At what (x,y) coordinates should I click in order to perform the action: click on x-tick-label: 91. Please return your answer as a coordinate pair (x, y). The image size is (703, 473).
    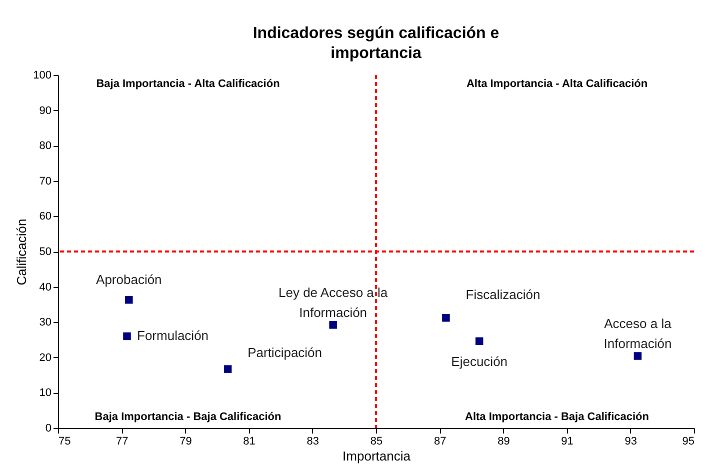
    Looking at the image, I should click on (567, 442).